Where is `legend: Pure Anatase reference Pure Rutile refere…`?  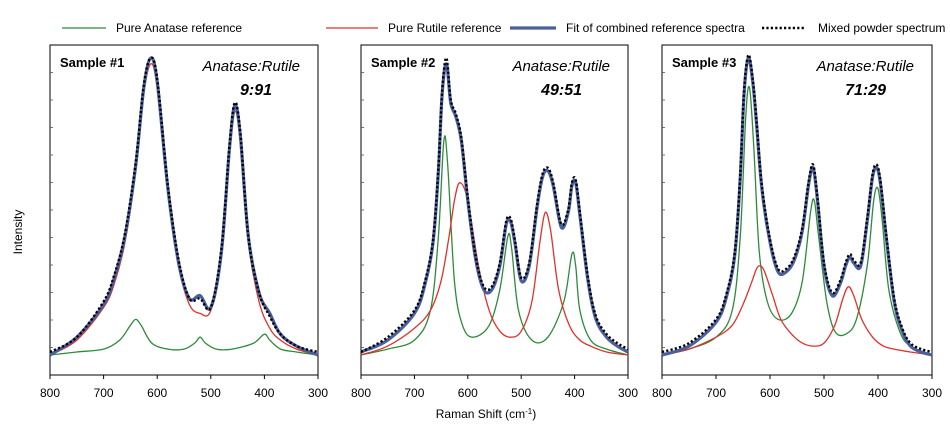
legend: Pure Anatase reference Pure Rutile refere… is located at coordinates (503, 28).